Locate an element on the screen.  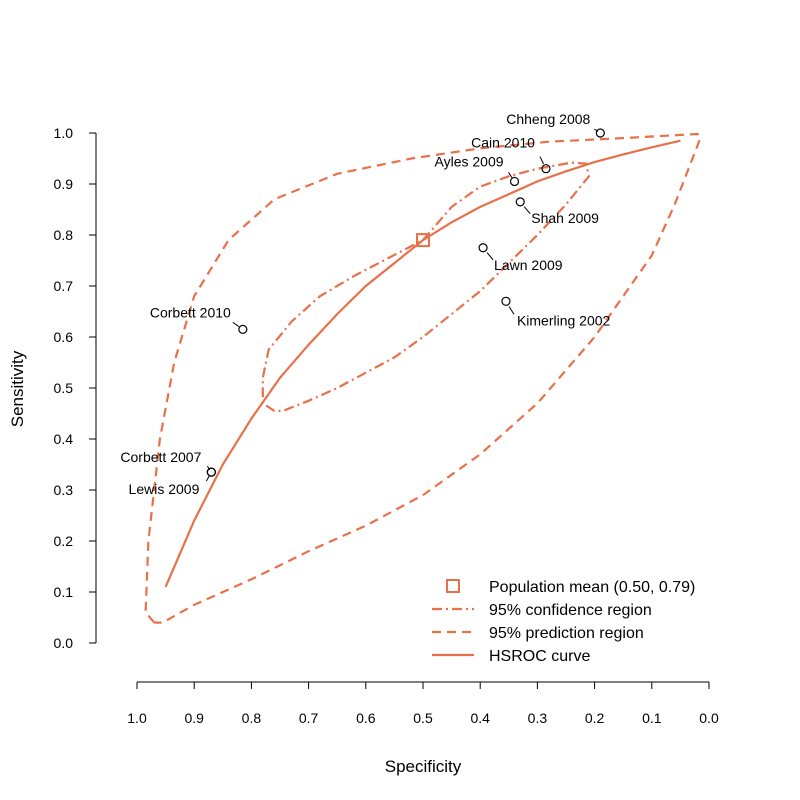
study-label: Lawn 2009 is located at coordinates (528, 265).